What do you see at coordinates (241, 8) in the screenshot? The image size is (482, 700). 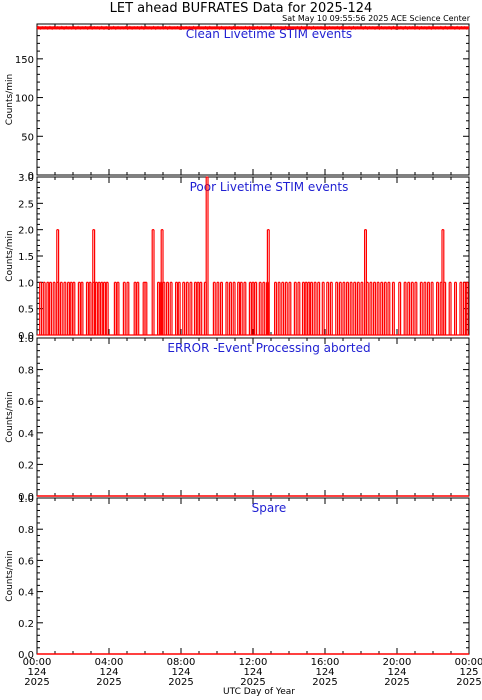 I see `chart-title: LET ahead BUFRATES Data for 2025-124` at bounding box center [241, 8].